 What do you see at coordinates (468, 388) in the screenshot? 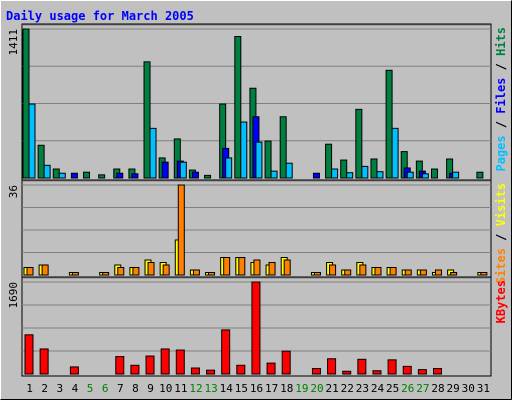
I see `x-tick-label-day-30: 30` at bounding box center [468, 388].